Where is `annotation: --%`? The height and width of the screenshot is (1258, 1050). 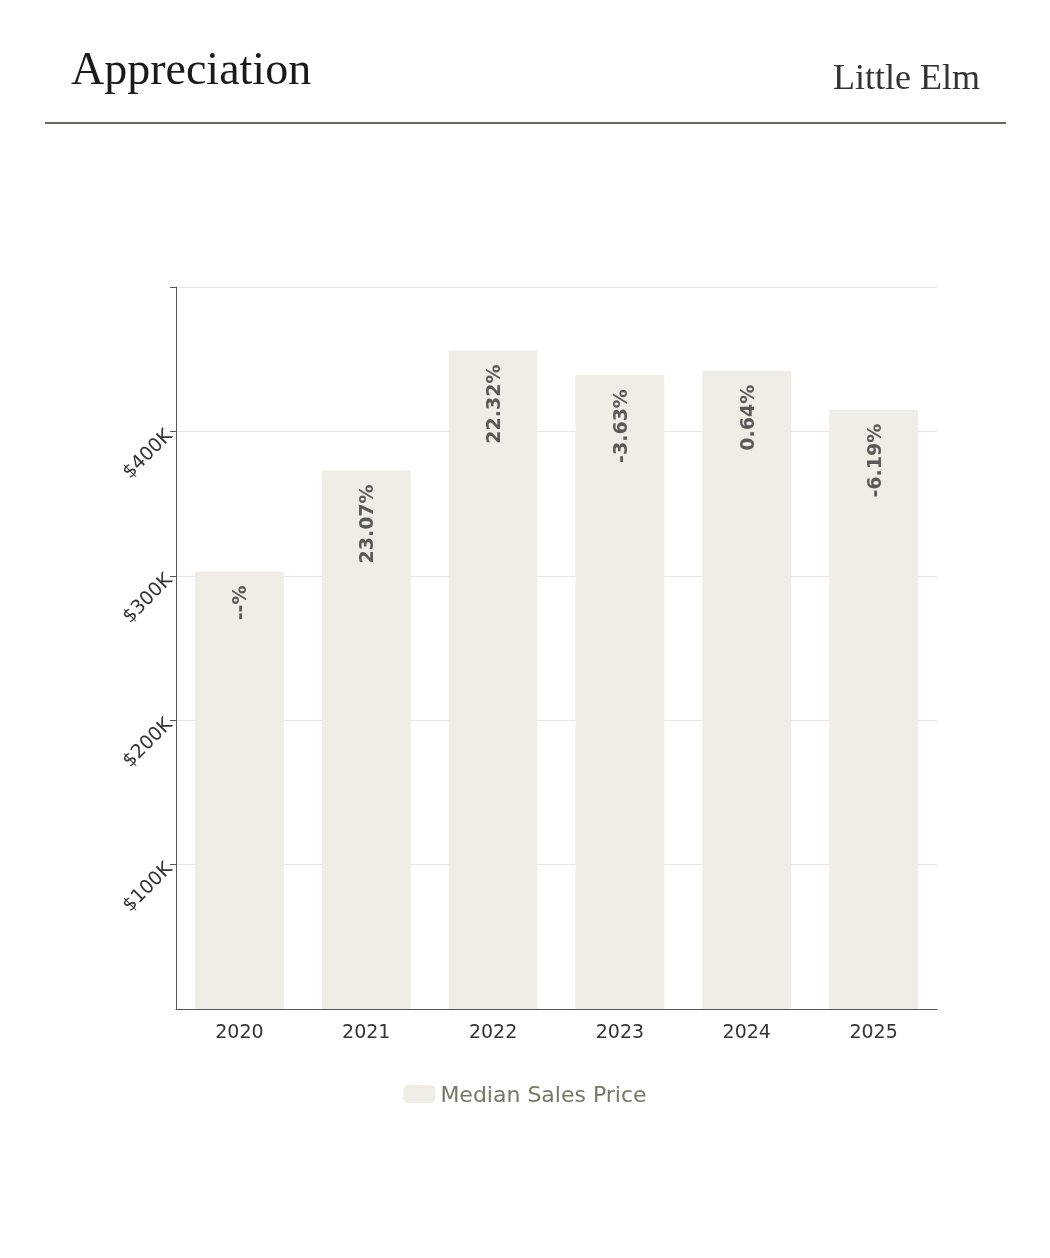
annotation: --% is located at coordinates (239, 603).